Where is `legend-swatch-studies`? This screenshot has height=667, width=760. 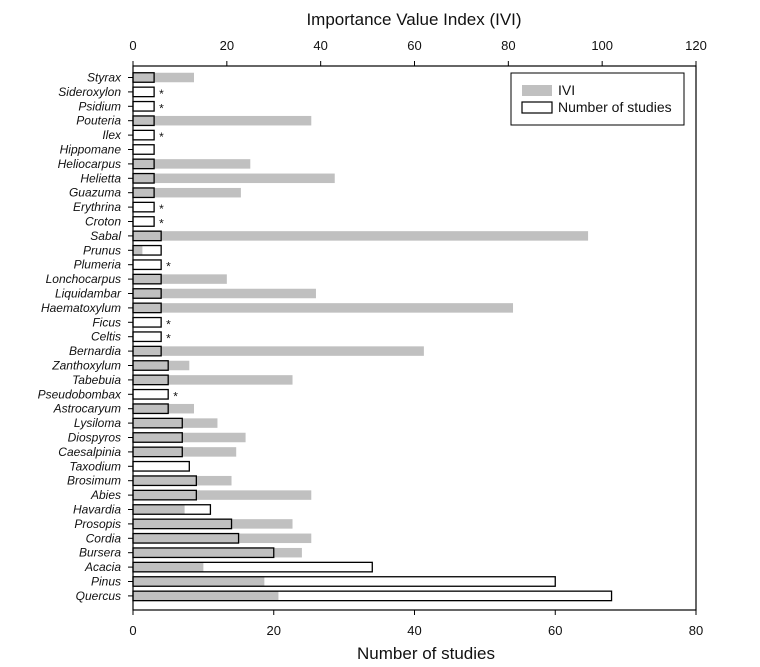 legend-swatch-studies is located at coordinates (537, 107).